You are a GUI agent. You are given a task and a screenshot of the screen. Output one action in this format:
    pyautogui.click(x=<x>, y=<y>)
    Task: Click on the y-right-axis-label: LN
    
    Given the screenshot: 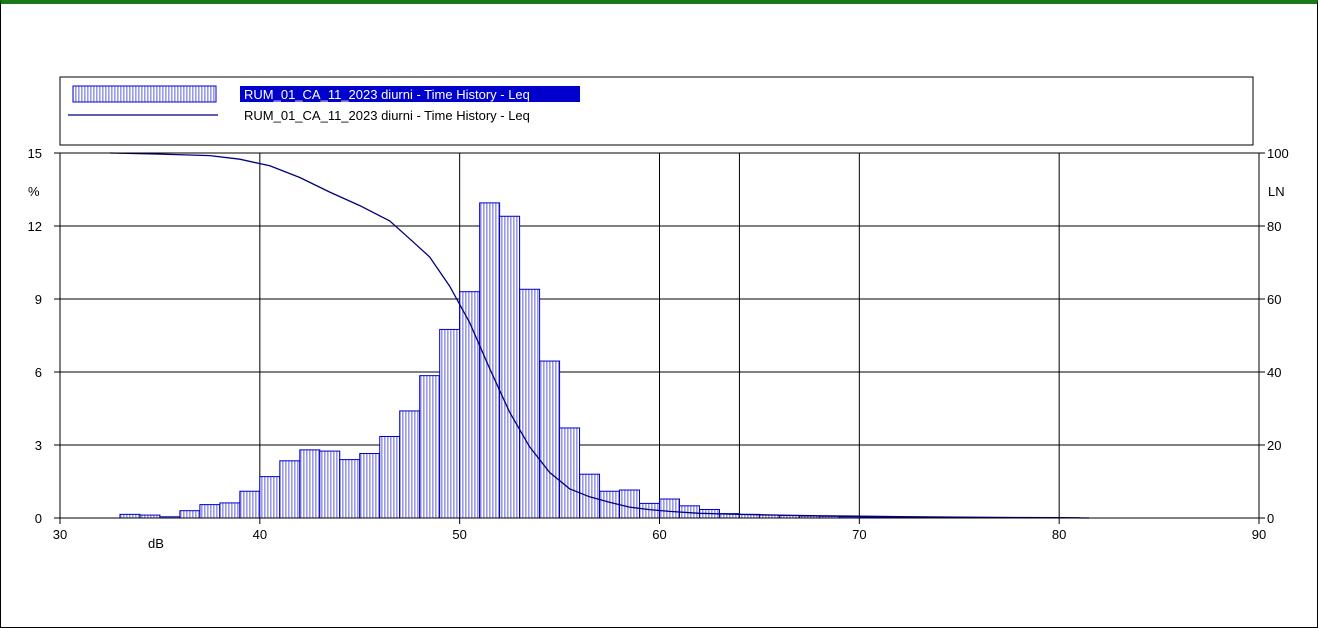 What is the action you would take?
    pyautogui.click(x=1276, y=191)
    